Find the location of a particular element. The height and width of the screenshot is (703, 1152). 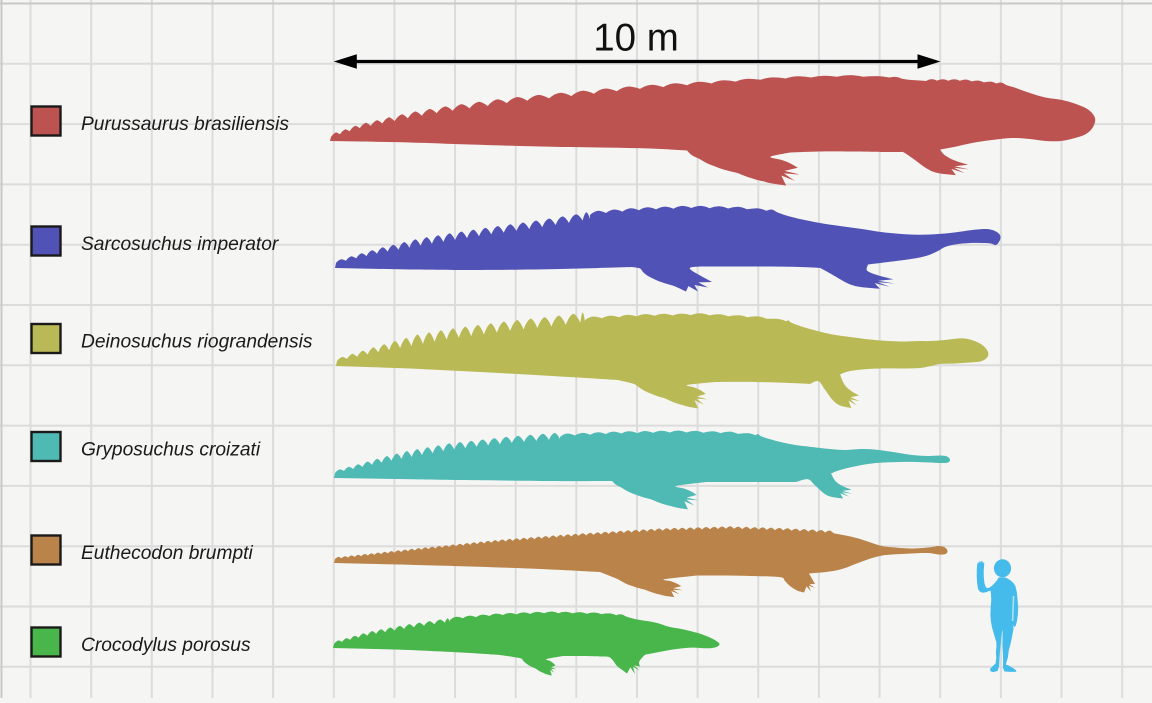

svg-text: Deinosuchus riograndensis is located at coordinates (197, 342).